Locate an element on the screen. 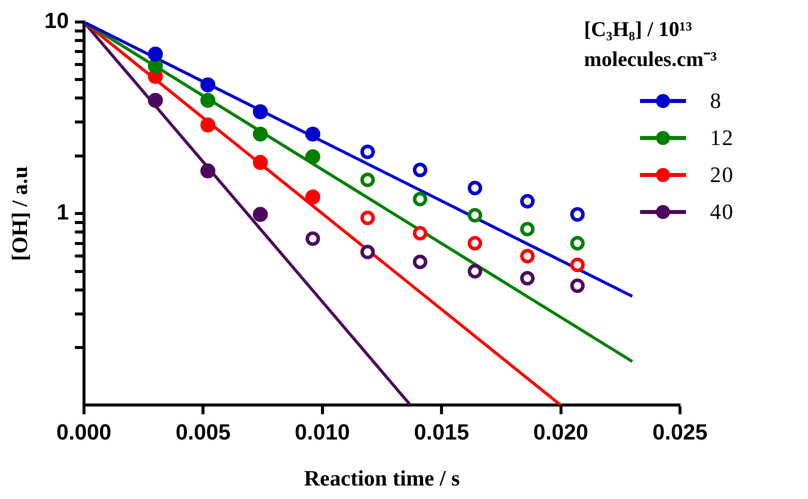 Image resolution: width=808 pixels, height=499 pixels. x-tick-label: 0.000 is located at coordinates (84, 431).